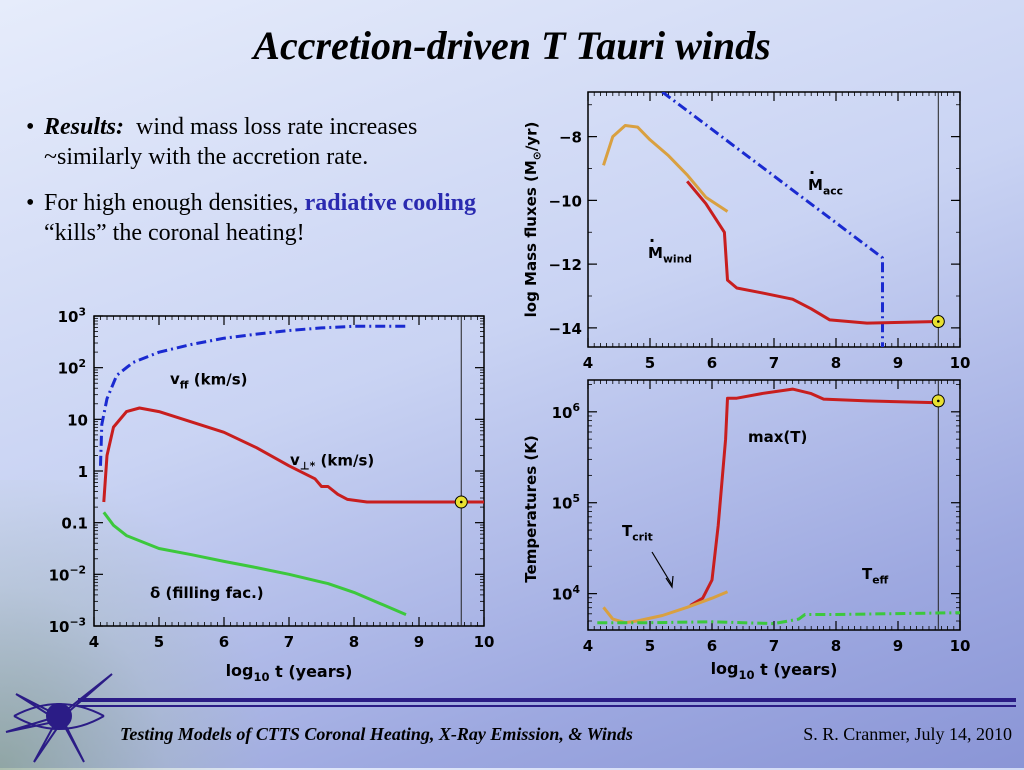 The width and height of the screenshot is (1024, 770). What do you see at coordinates (565, 265) in the screenshot?
I see `y-tick-label: −12` at bounding box center [565, 265].